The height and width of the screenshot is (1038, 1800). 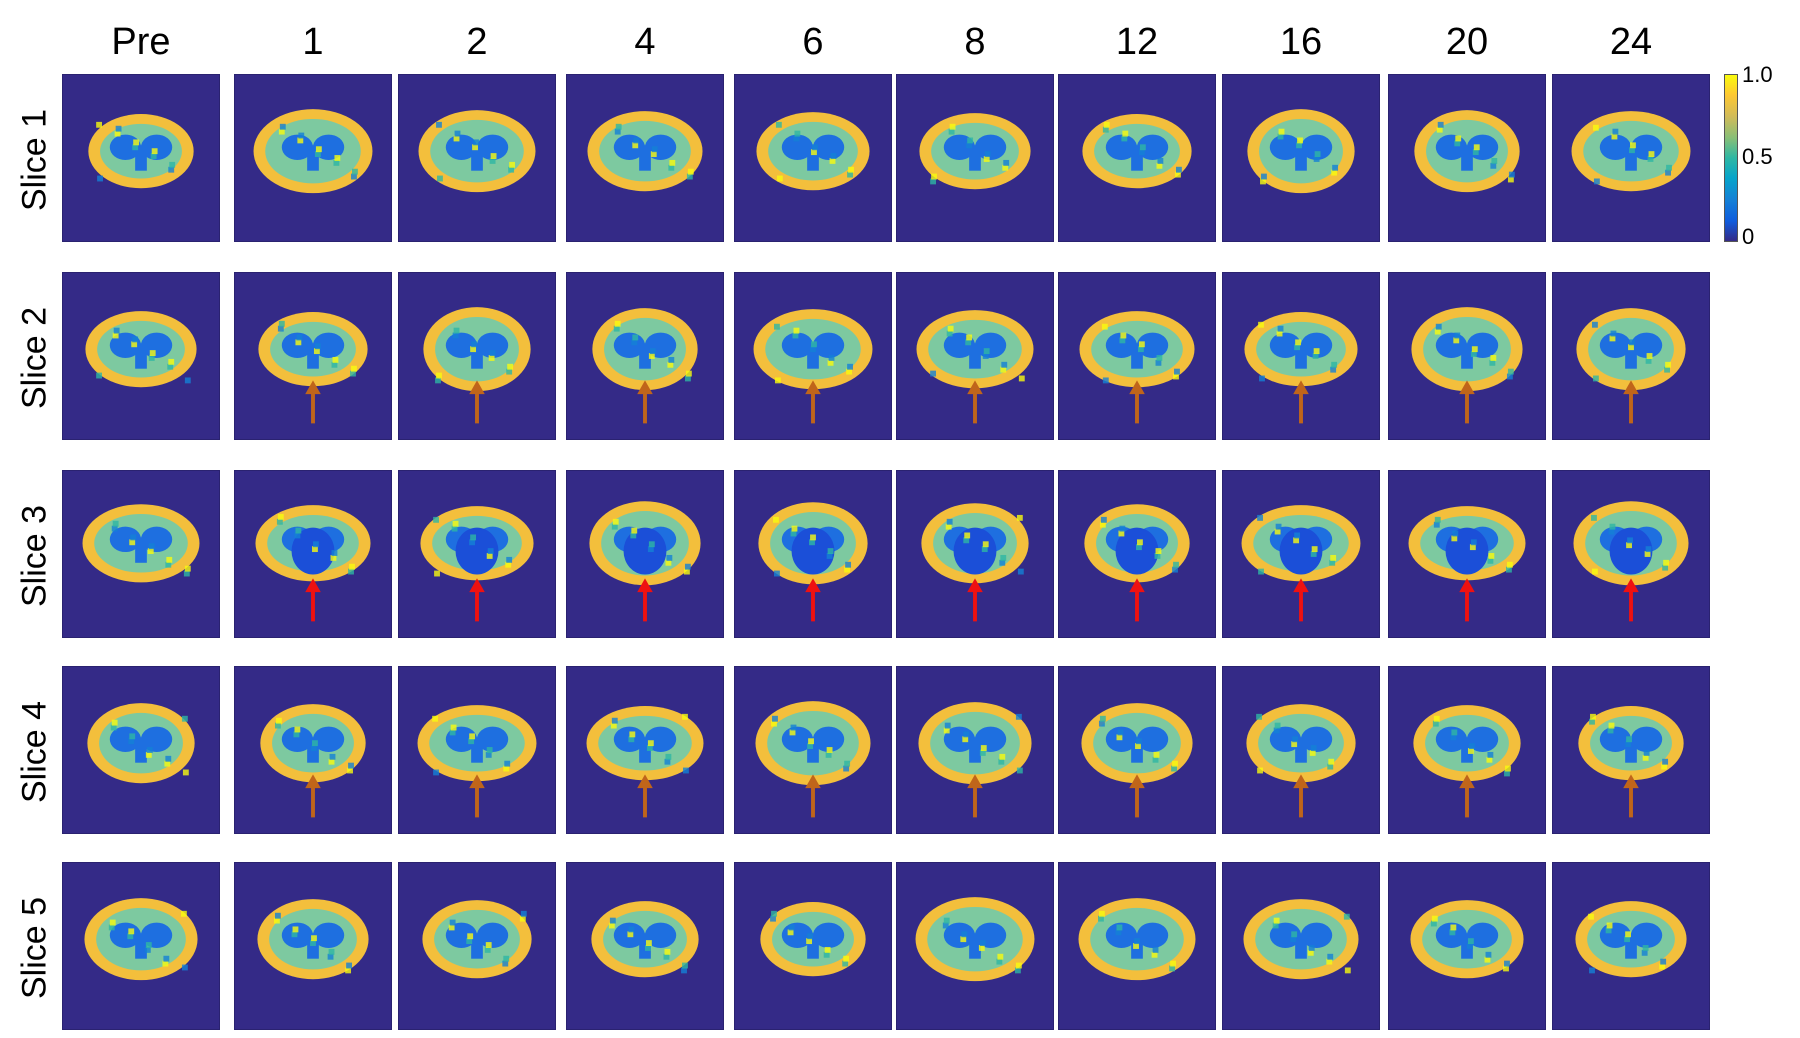 What do you see at coordinates (975, 42) in the screenshot?
I see `column-label: 8` at bounding box center [975, 42].